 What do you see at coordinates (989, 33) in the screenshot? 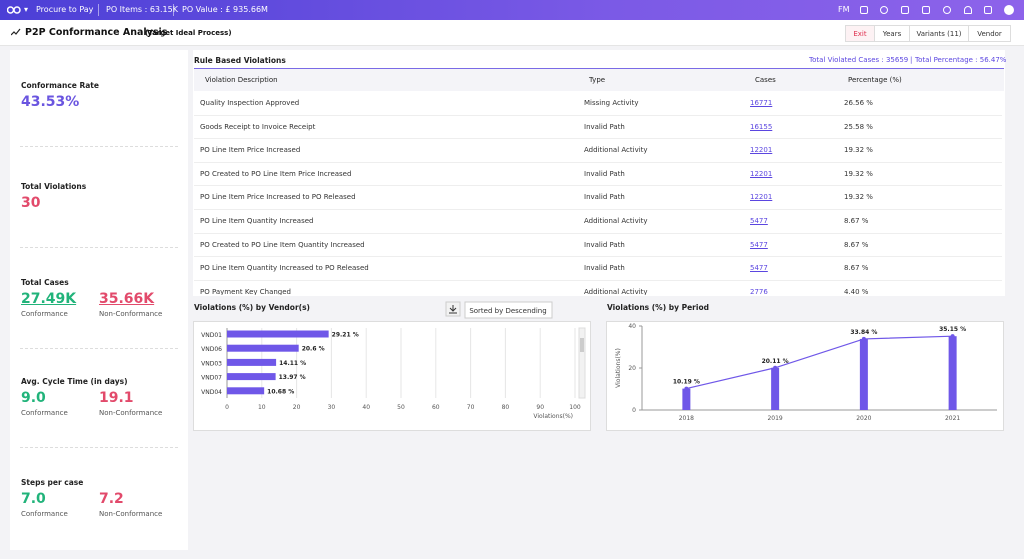
I see `tab-vendor: Vendor` at bounding box center [989, 33].